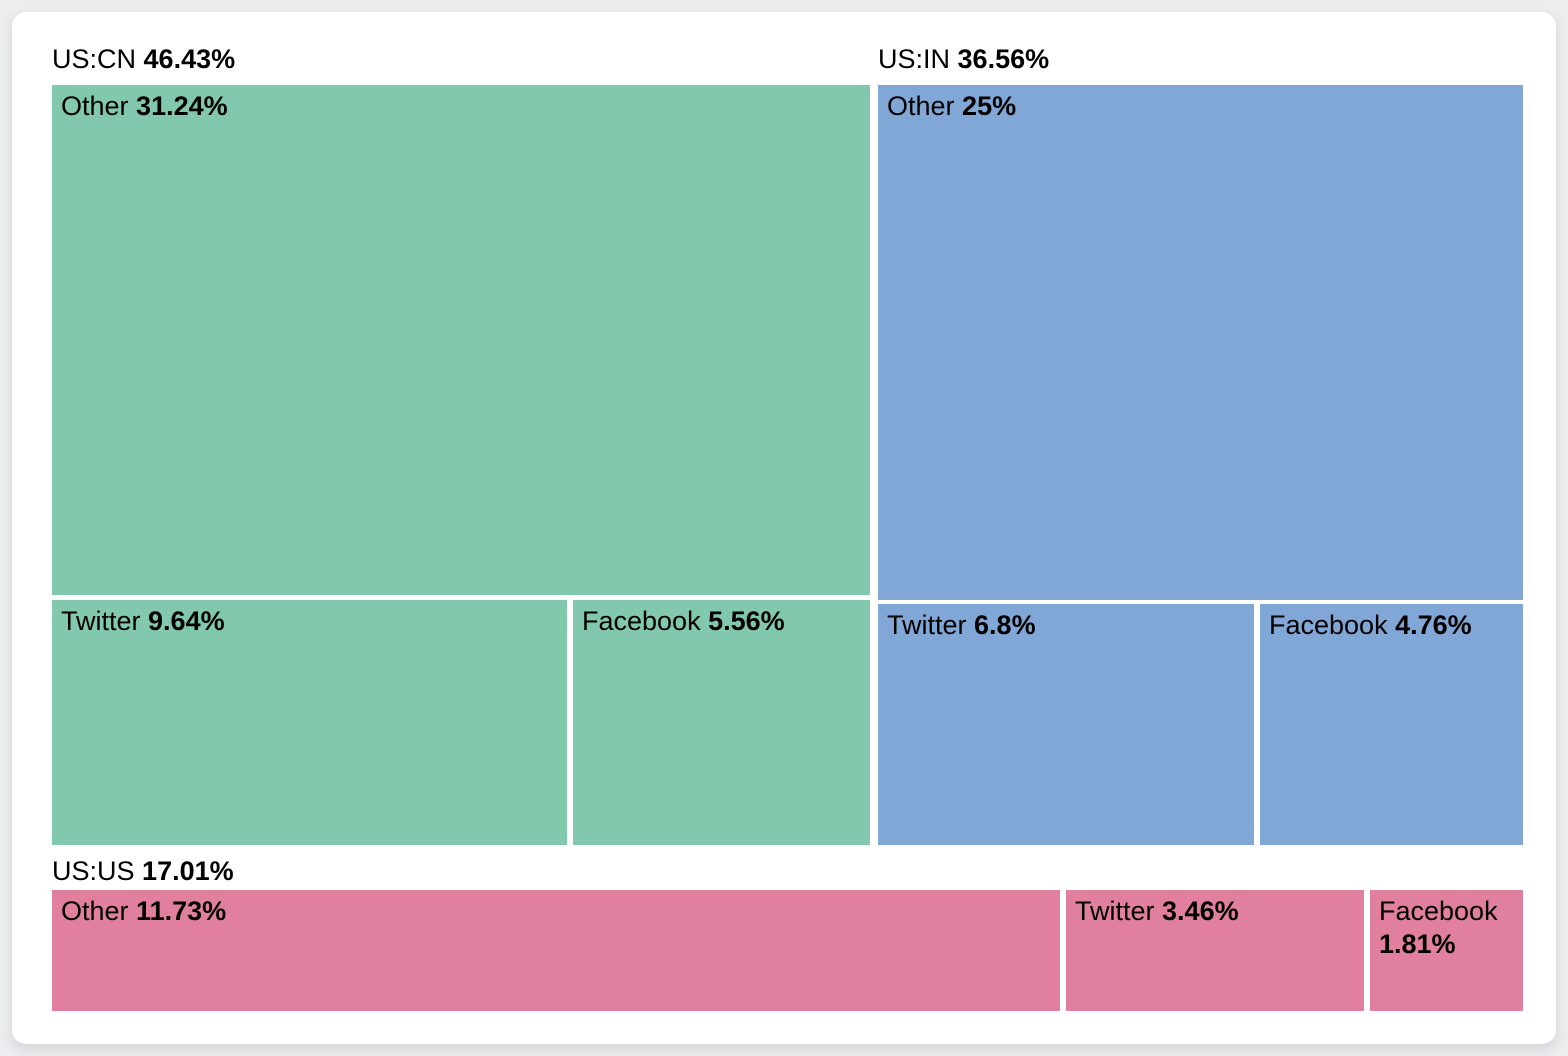  I want to click on treemap-cell-us-cn-twitter: Twitter 9.64%, so click(309, 722).